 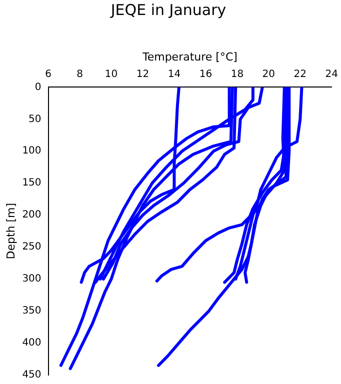 I want to click on y-tick-label: 250, so click(x=32, y=247).